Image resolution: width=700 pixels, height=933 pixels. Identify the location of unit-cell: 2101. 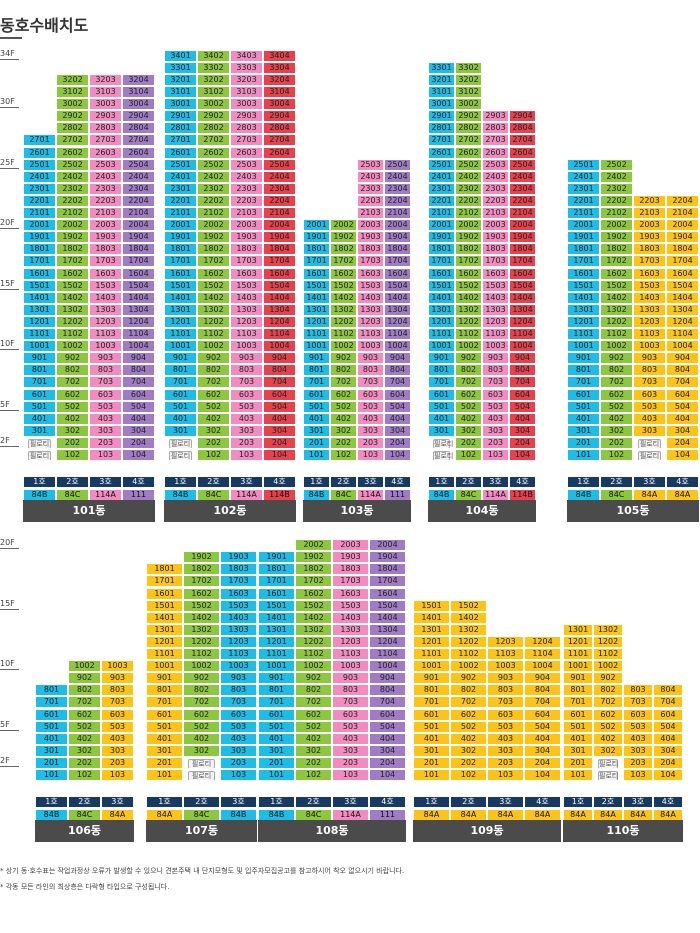
(39, 213).